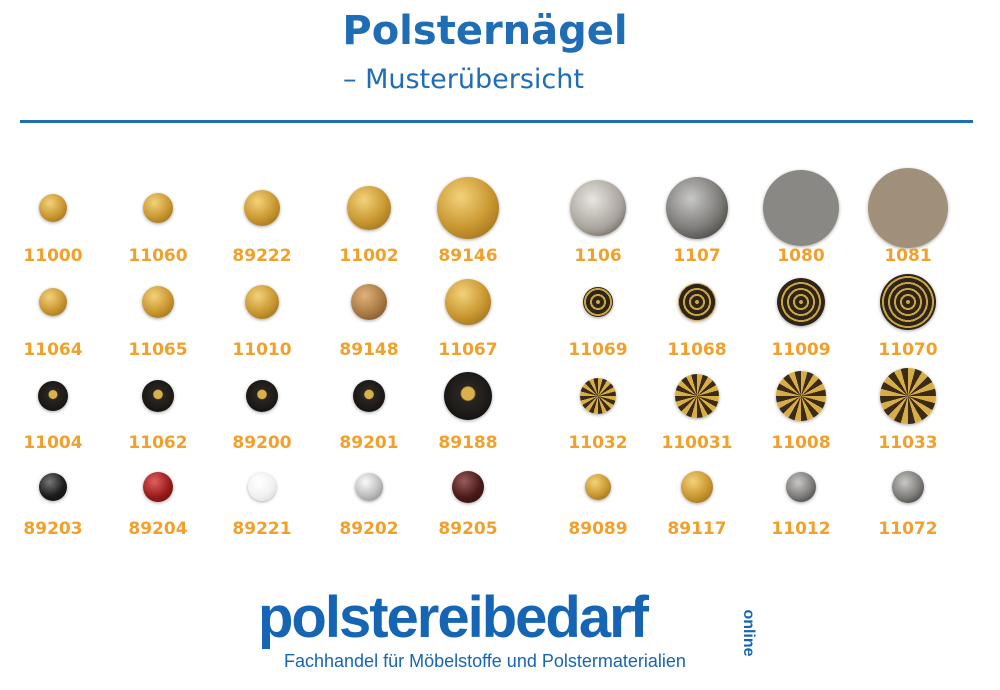  Describe the element at coordinates (598, 529) in the screenshot. I see `article-number: 89089` at that location.